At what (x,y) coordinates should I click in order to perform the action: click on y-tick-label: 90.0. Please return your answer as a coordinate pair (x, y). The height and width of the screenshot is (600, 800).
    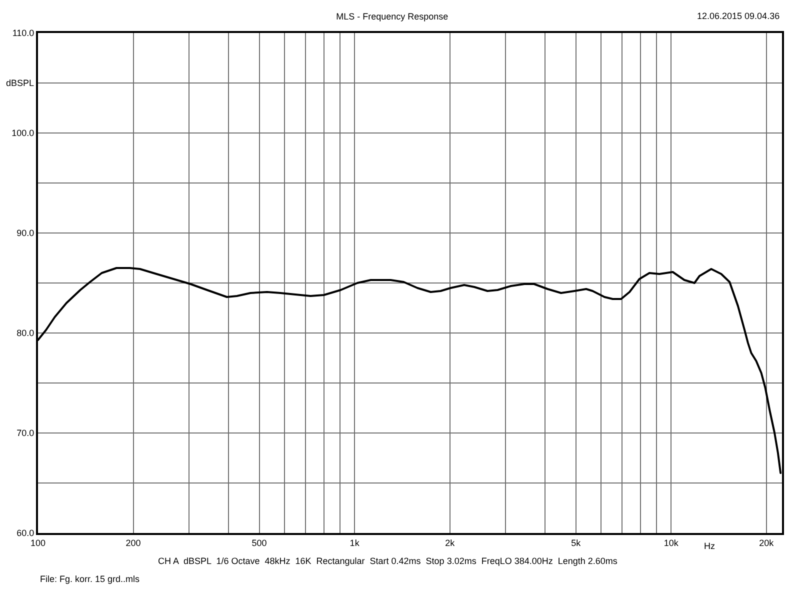
    Looking at the image, I should click on (25, 233).